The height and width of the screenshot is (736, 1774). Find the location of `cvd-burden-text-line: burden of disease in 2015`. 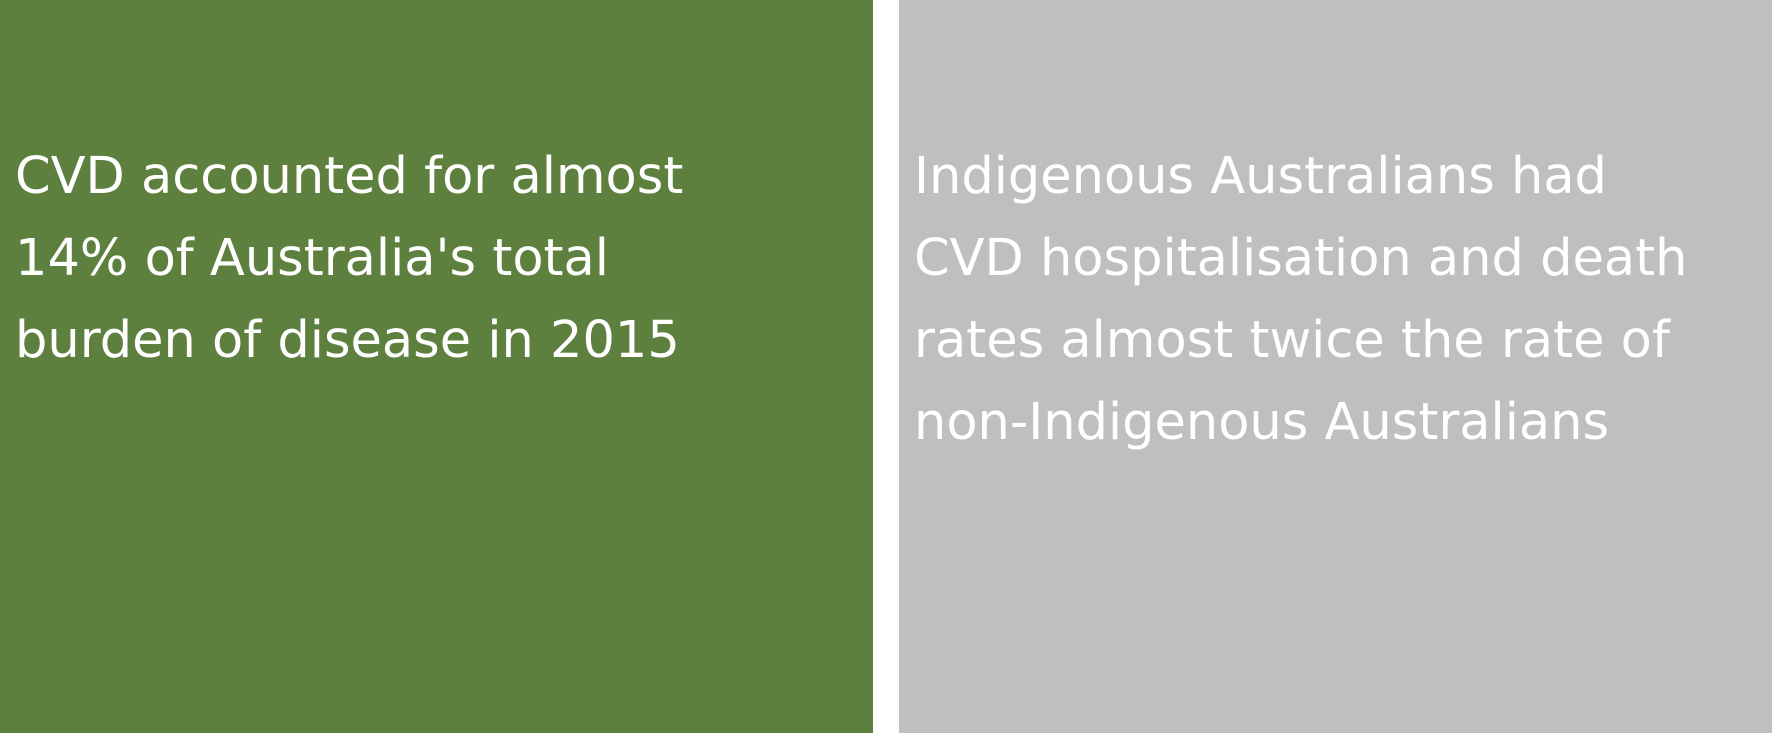

cvd-burden-text-line: burden of disease in 2015 is located at coordinates (347, 340).